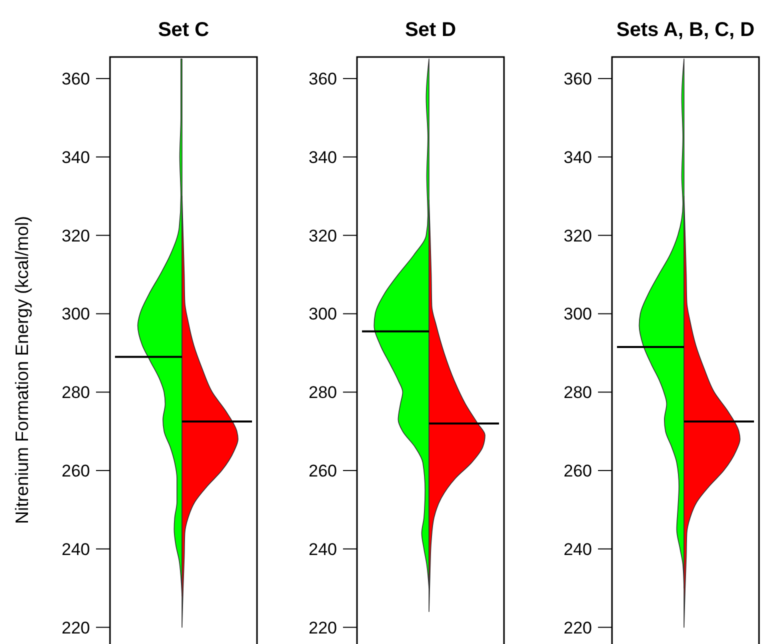 The image size is (777, 644). I want to click on chart-title: Set D, so click(430, 30).